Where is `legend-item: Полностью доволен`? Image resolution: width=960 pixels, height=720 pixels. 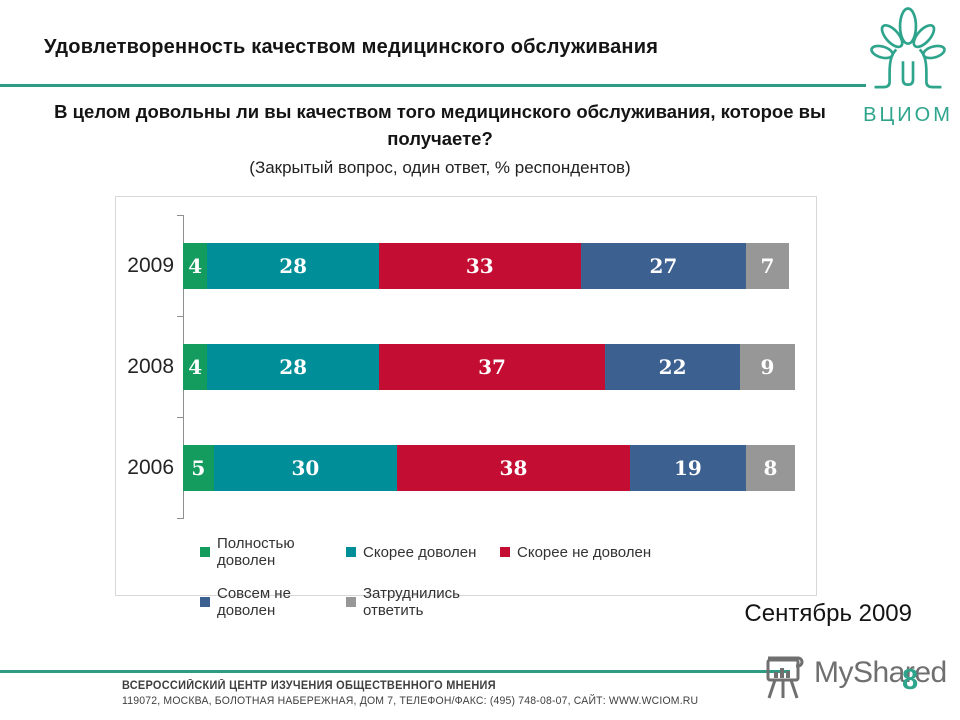
legend-item: Полностью доволен is located at coordinates (273, 552).